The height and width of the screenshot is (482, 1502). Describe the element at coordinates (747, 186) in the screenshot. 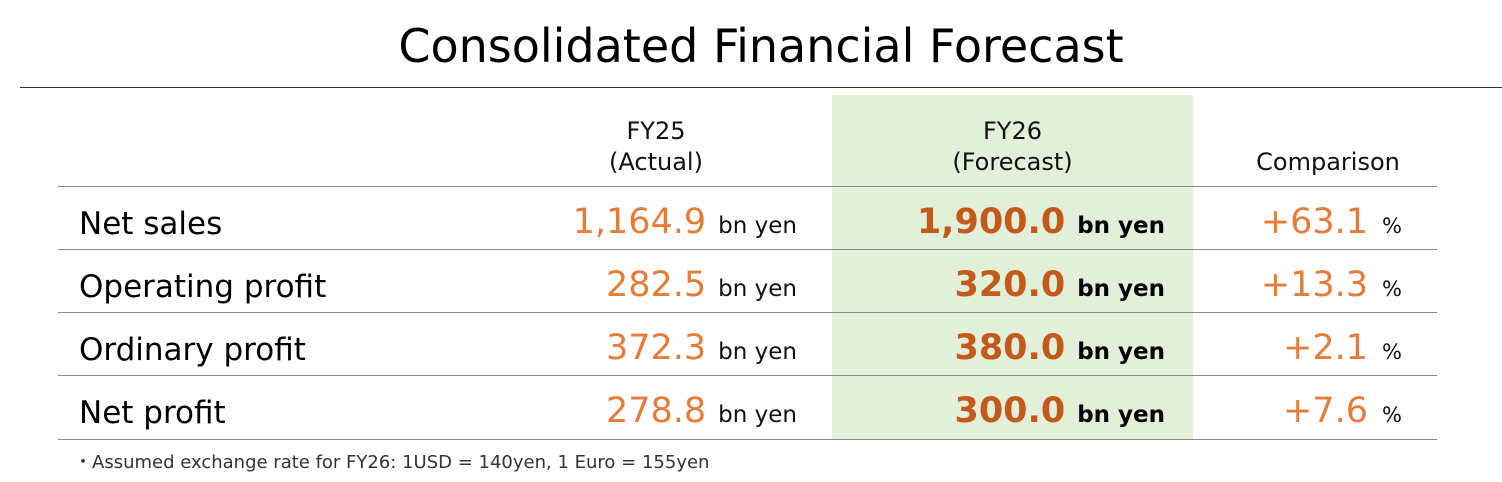

I see `header-divider` at that location.